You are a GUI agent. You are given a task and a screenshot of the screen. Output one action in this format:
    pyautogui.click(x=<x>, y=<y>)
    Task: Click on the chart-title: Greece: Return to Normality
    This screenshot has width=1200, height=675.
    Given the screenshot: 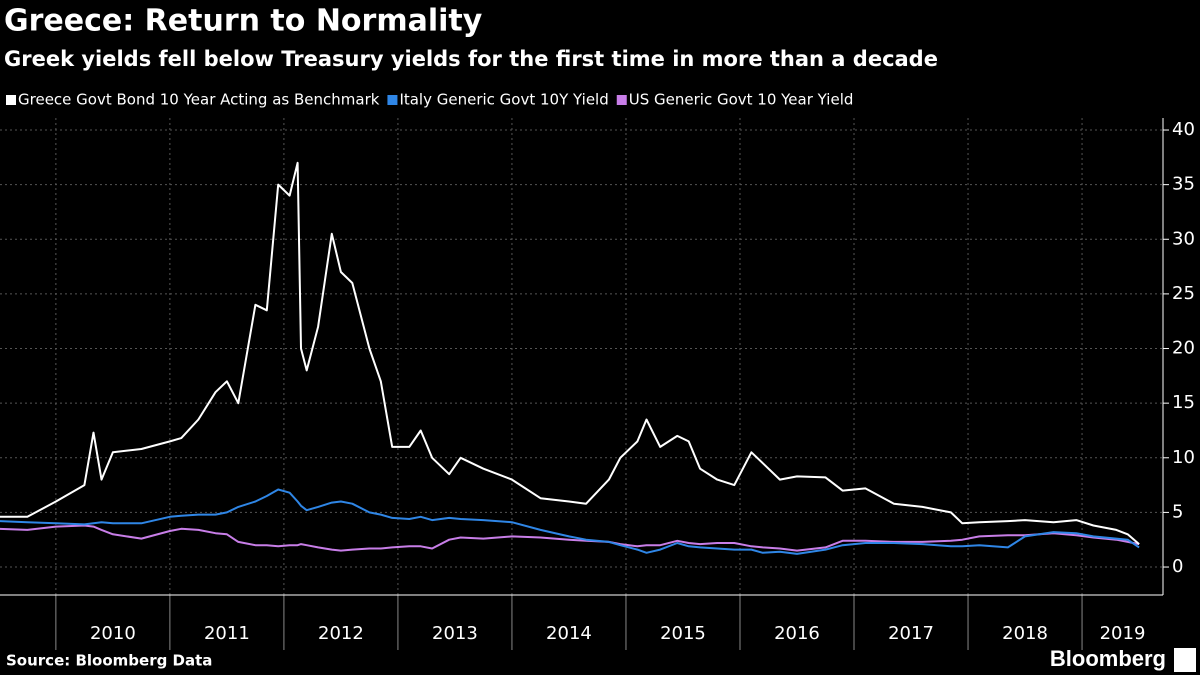 What is the action you would take?
    pyautogui.click(x=243, y=21)
    